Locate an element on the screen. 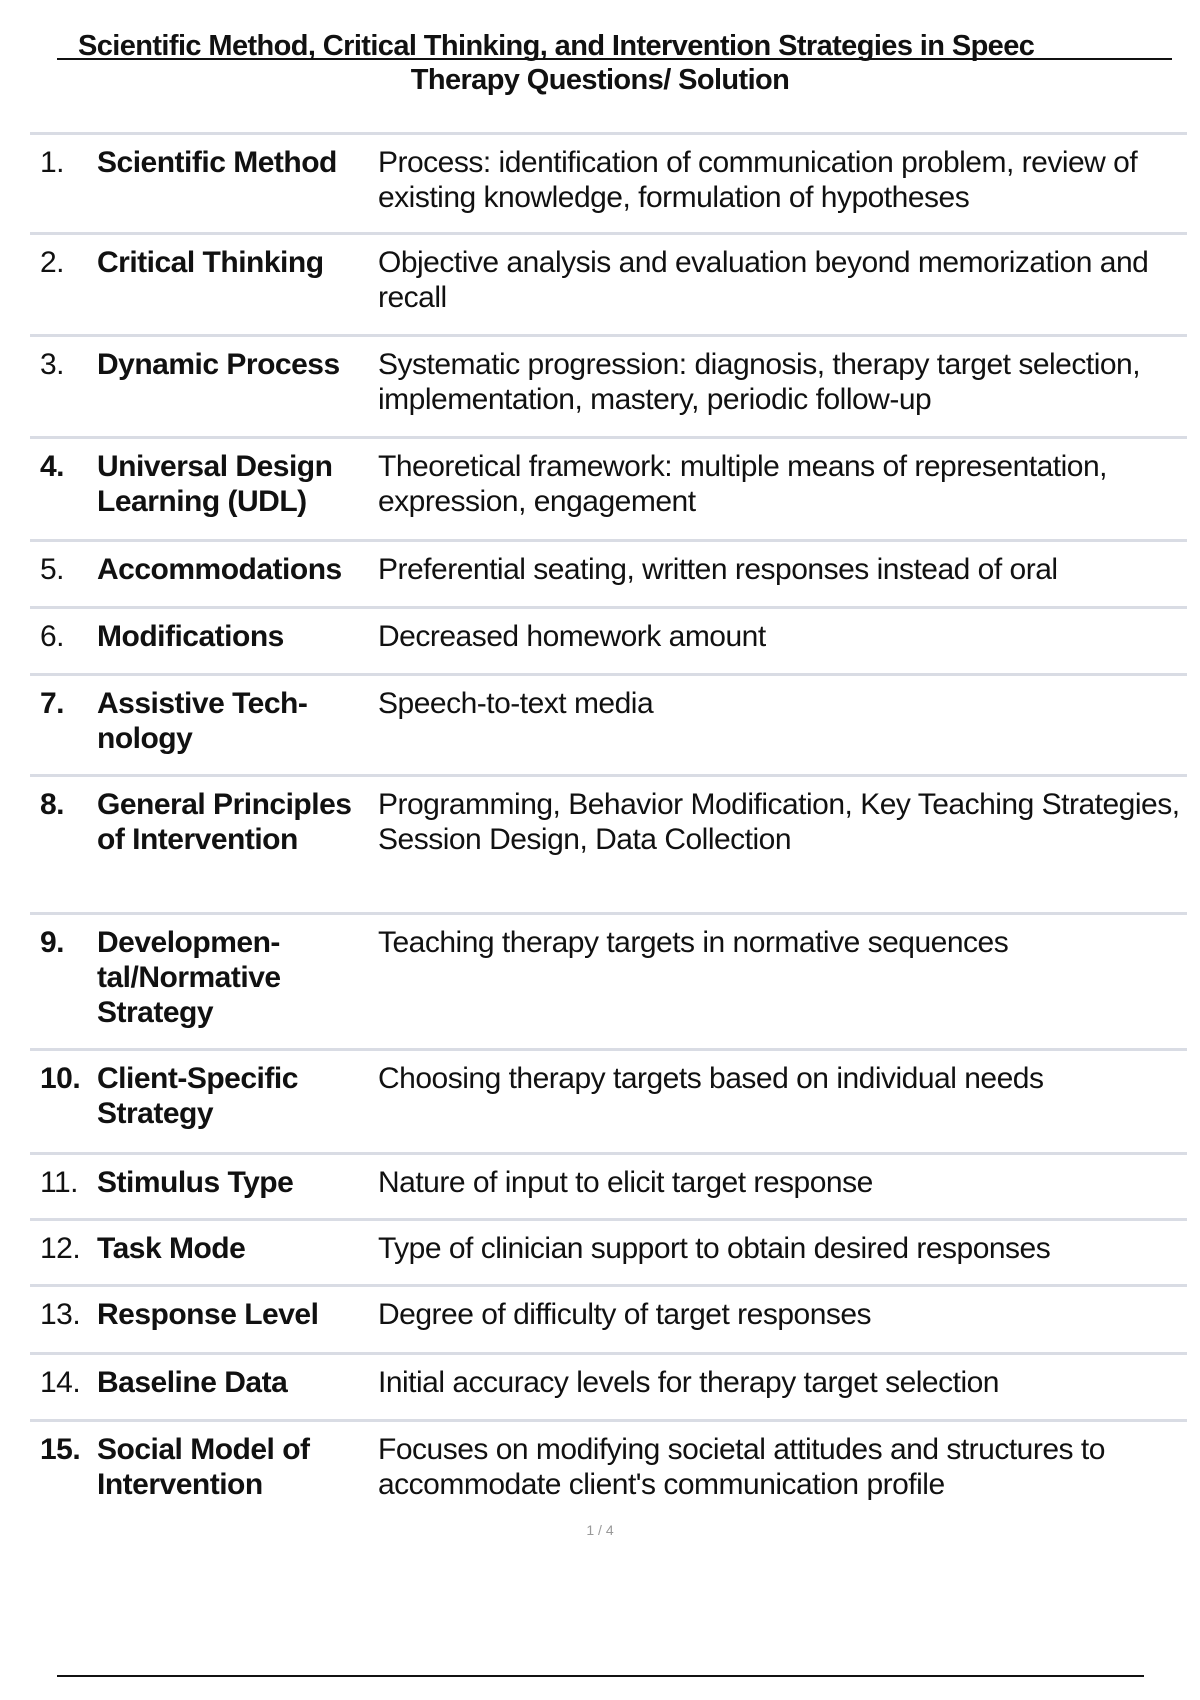 This screenshot has height=1700, width=1200. item-term: General Princi­ples of Interven­tion is located at coordinates (224, 822).